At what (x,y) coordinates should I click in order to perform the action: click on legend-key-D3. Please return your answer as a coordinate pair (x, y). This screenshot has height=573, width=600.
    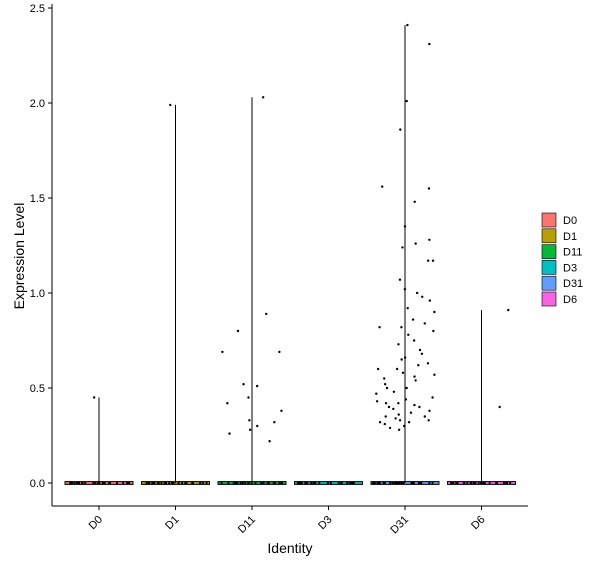
    Looking at the image, I should click on (549, 267).